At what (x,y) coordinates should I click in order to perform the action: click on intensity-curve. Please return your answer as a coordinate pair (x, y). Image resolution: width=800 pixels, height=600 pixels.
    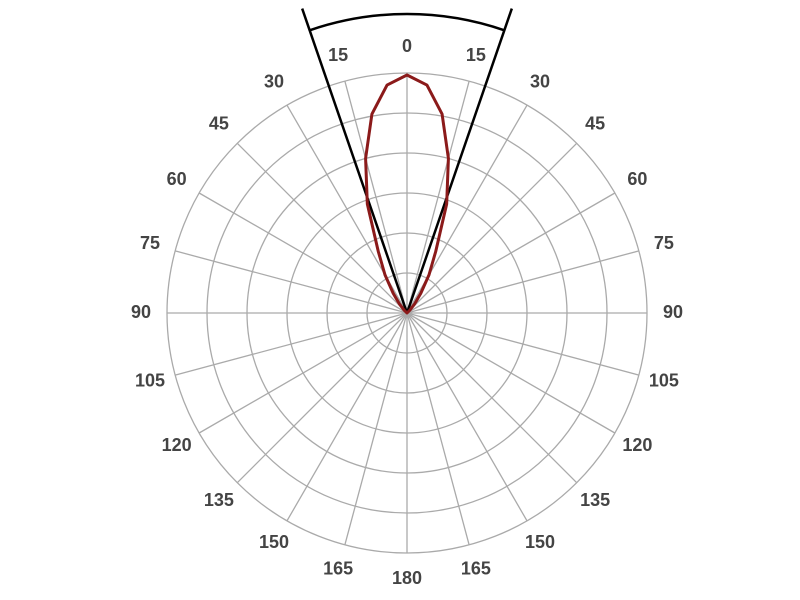
    Looking at the image, I should click on (407, 194).